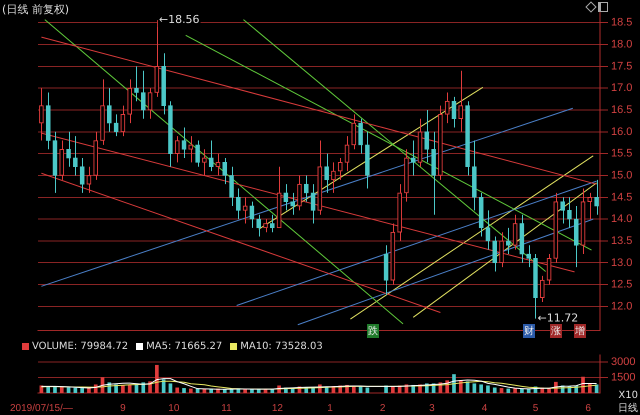 The image size is (640, 415). What do you see at coordinates (535, 408) in the screenshot?
I see `x-tick-label: 5` at bounding box center [535, 408].